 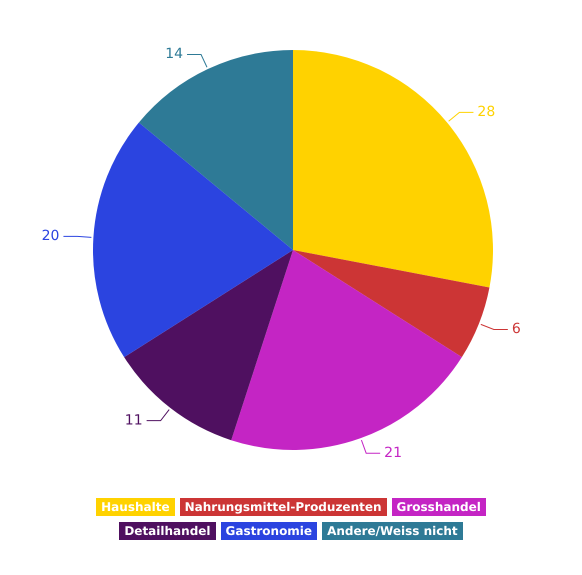 I want to click on legend-label: Haushalte, so click(x=135, y=507).